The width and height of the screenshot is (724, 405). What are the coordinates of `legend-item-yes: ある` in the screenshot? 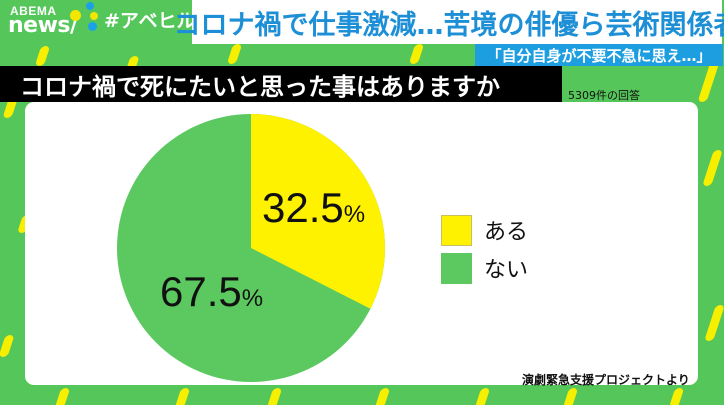 It's located at (484, 230).